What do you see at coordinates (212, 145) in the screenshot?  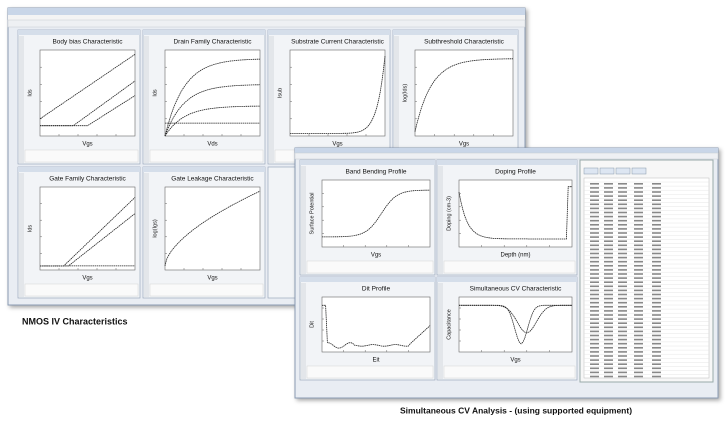 I see `x-axis-label: Vds` at bounding box center [212, 145].